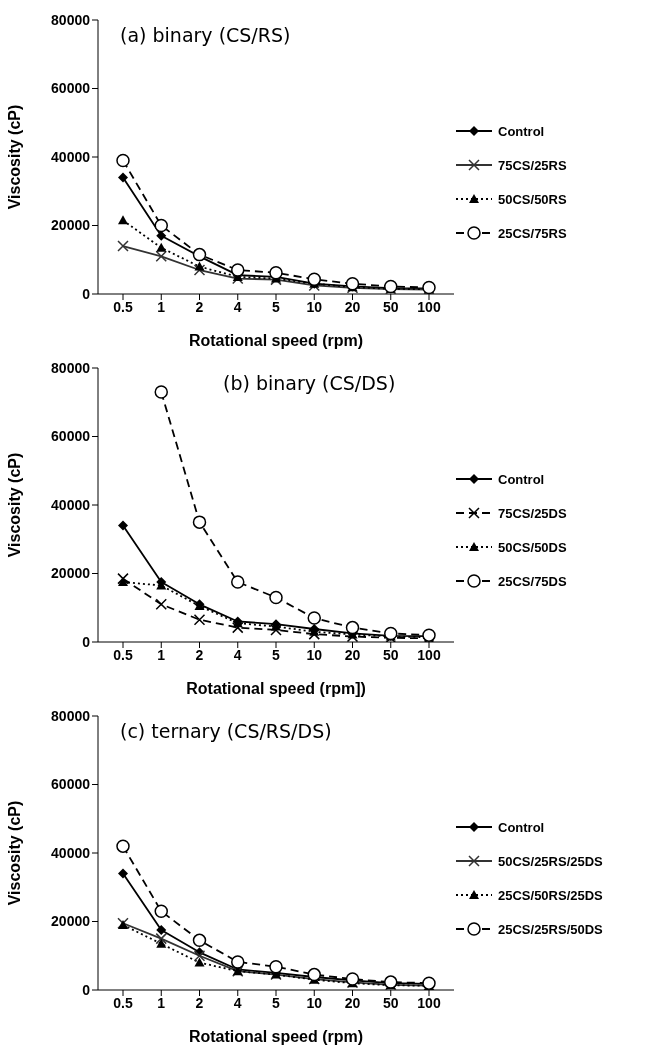 This screenshot has height=1061, width=662. What do you see at coordinates (276, 688) in the screenshot?
I see `x-axis-title: Rotational speed (rpm])` at bounding box center [276, 688].